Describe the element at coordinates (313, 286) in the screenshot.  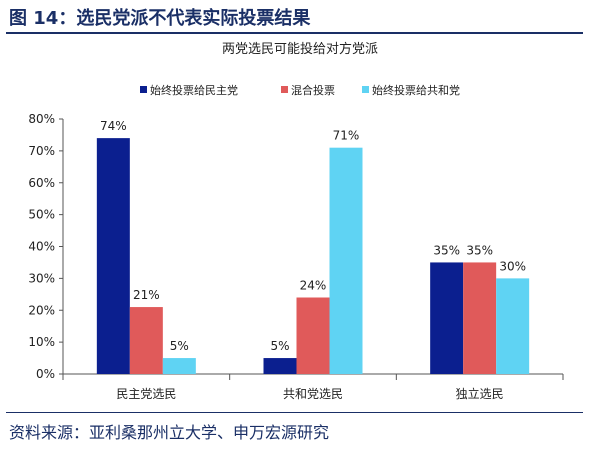
I see `data-label: 24%` at that location.